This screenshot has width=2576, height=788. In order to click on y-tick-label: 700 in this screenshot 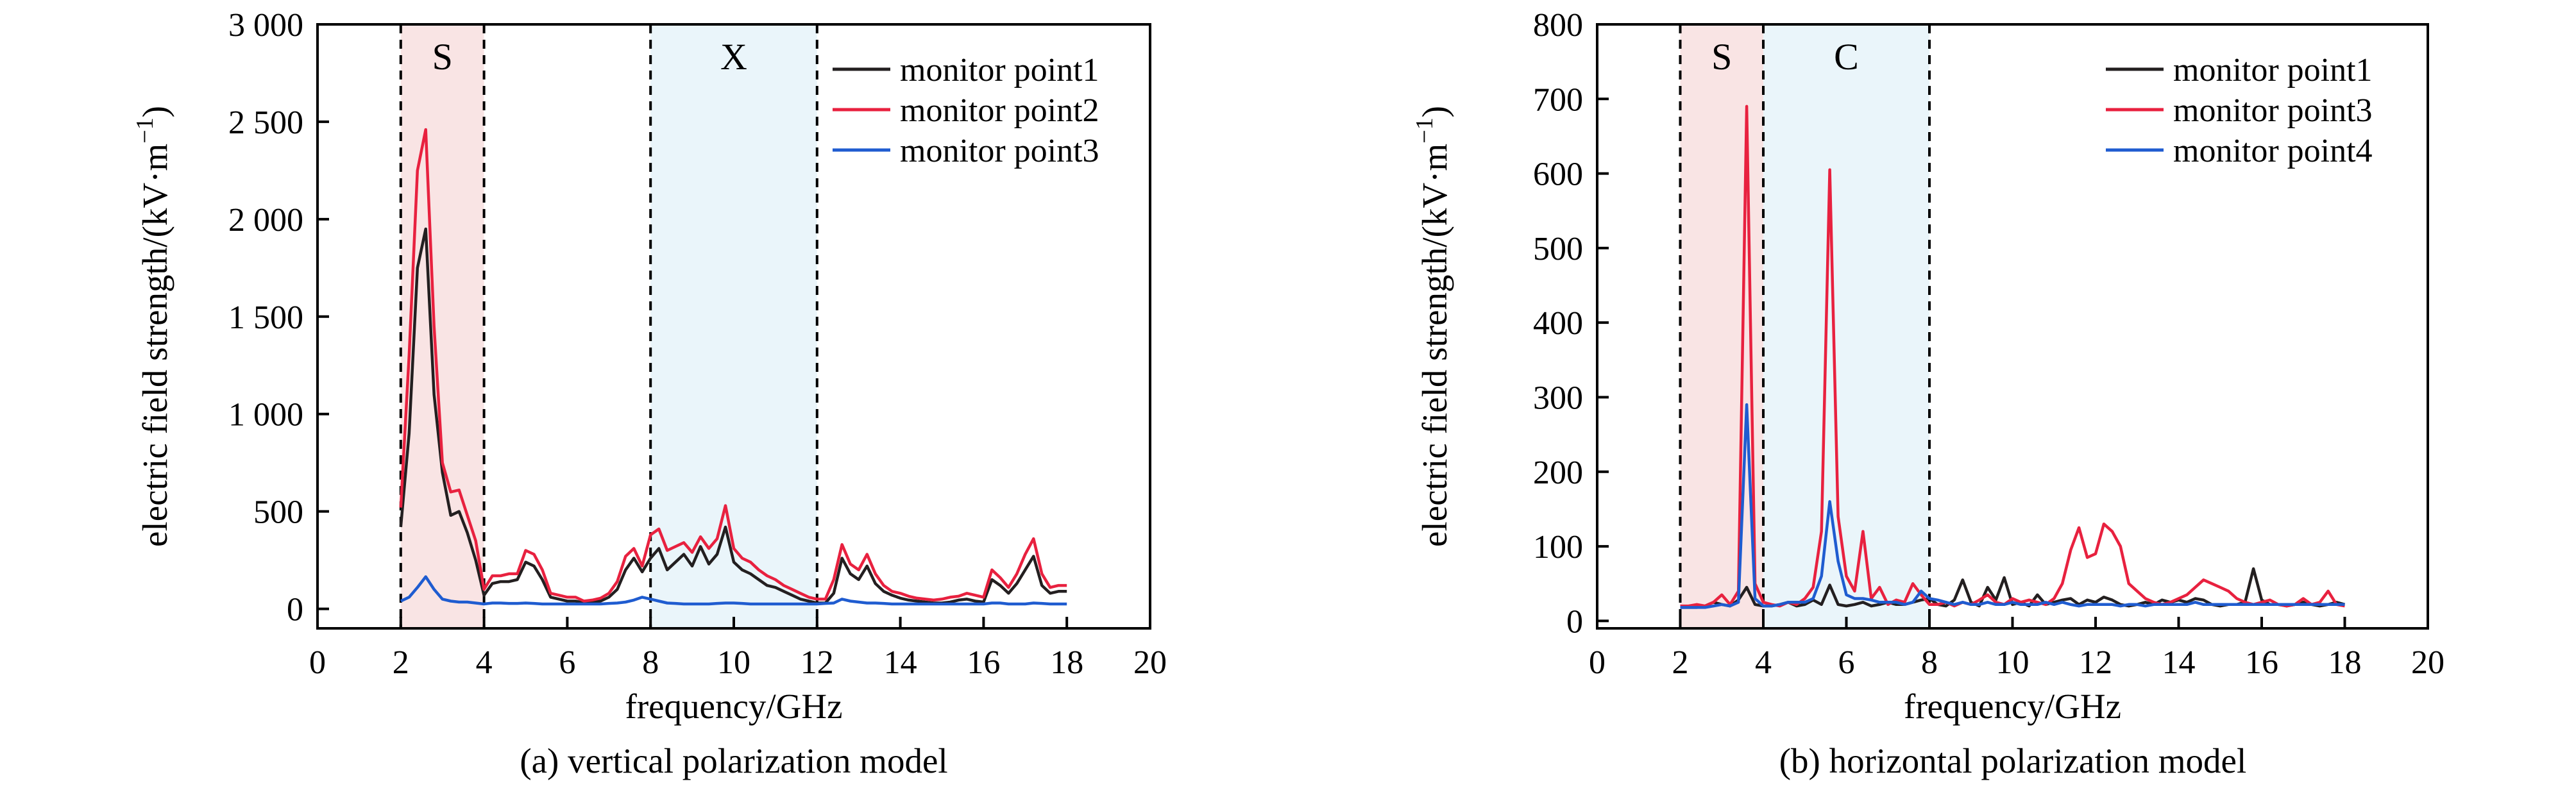, I will do `click(1558, 99)`.